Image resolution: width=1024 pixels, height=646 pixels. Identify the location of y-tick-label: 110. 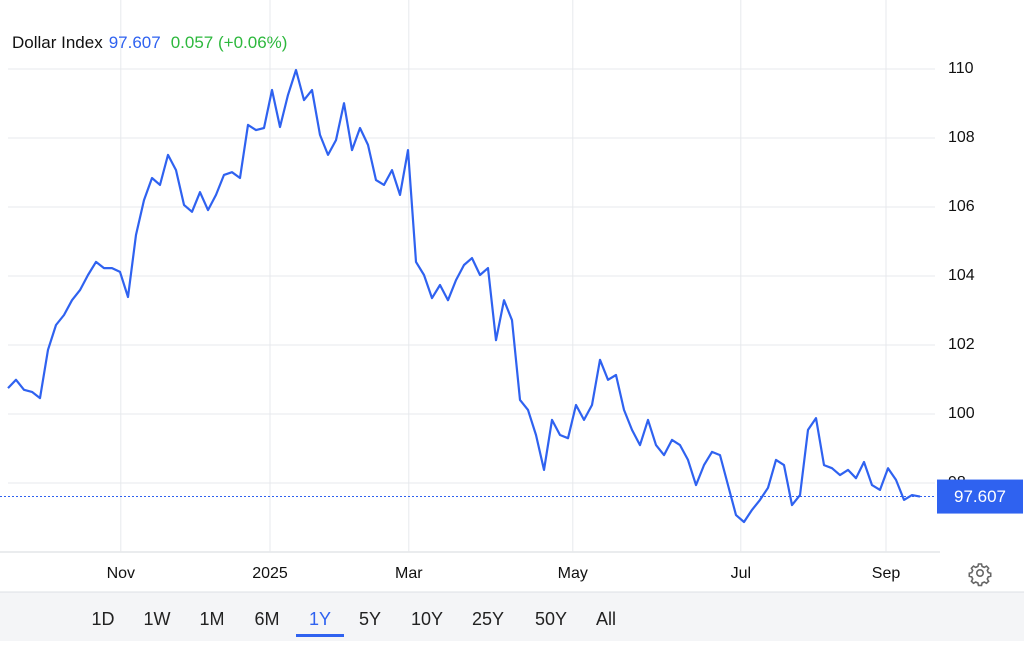
(961, 68).